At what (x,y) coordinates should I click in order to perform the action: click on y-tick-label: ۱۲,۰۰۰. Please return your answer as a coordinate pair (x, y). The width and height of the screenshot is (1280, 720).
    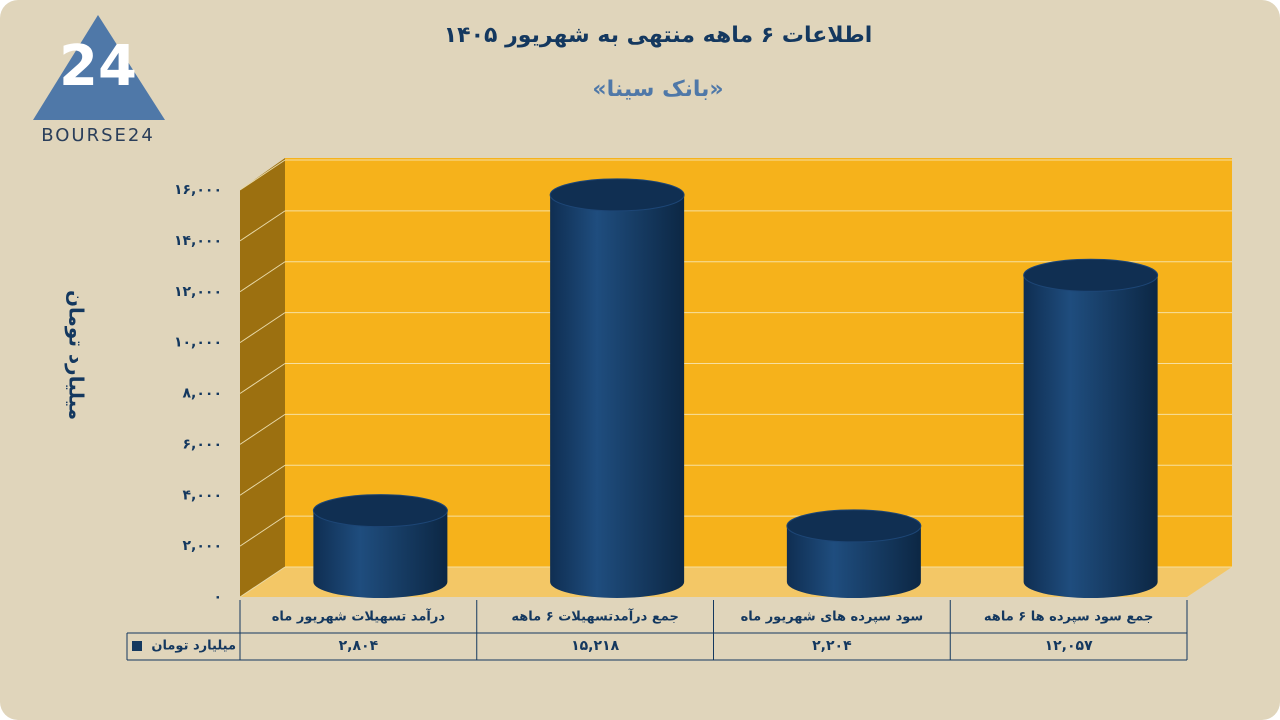
    Looking at the image, I should click on (198, 292).